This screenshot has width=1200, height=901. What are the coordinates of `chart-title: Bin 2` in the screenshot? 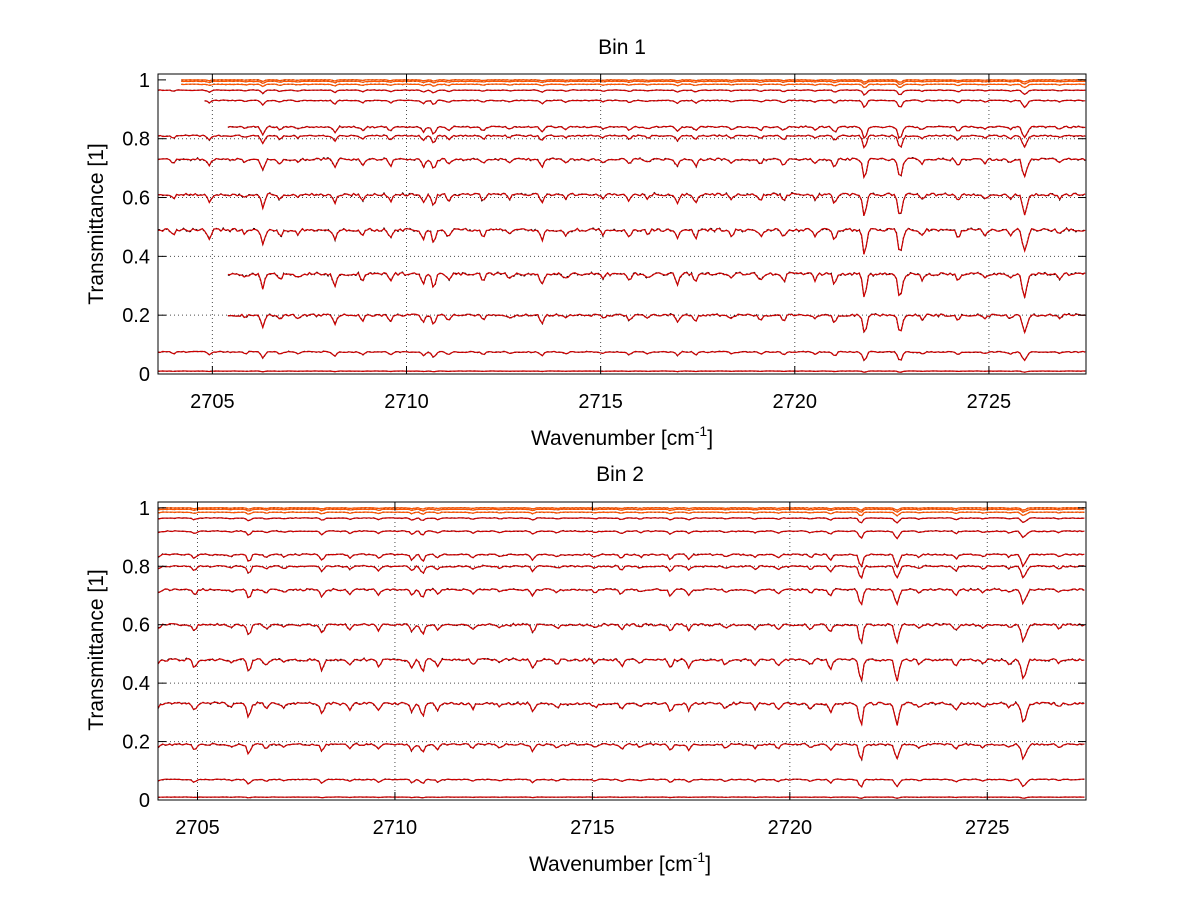 It's located at (620, 474).